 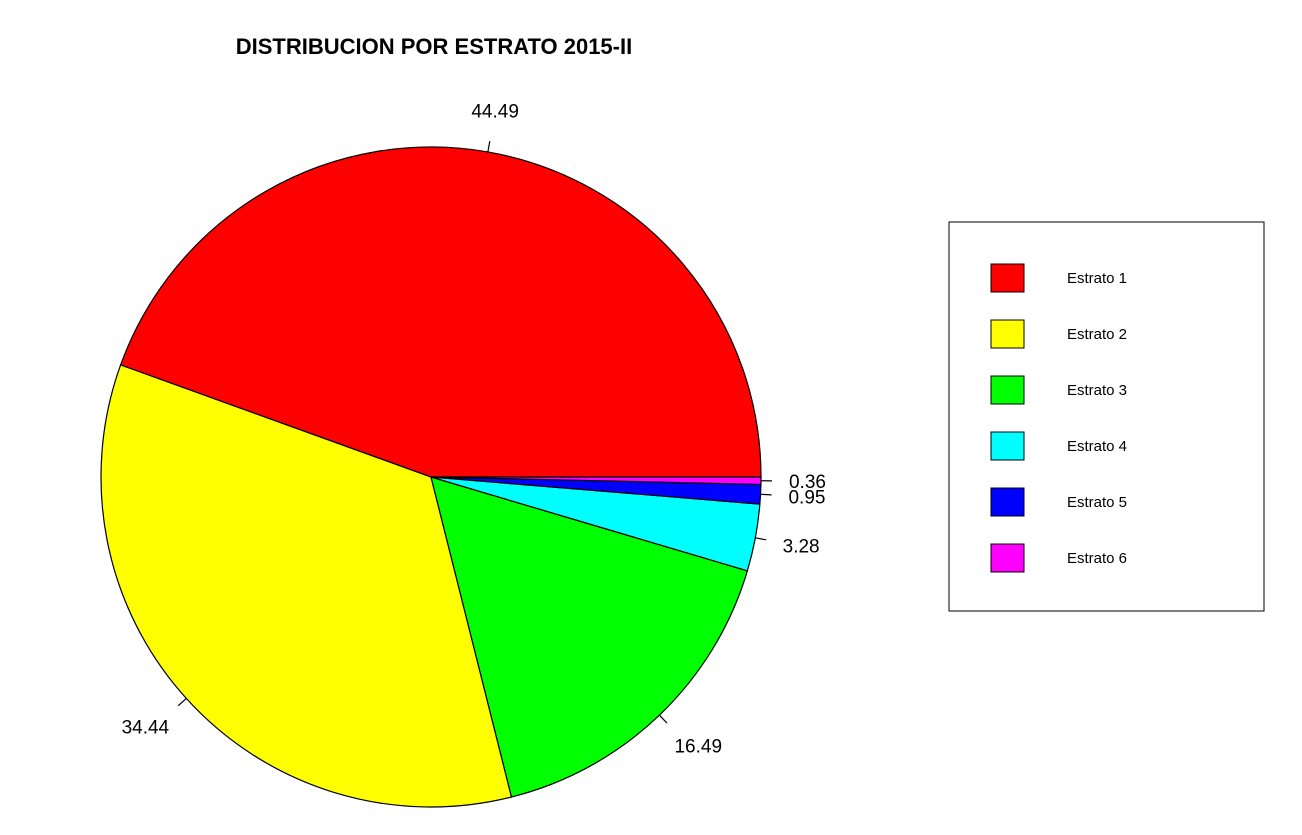 I want to click on slice-value-label-1: 44.49, so click(x=495, y=112).